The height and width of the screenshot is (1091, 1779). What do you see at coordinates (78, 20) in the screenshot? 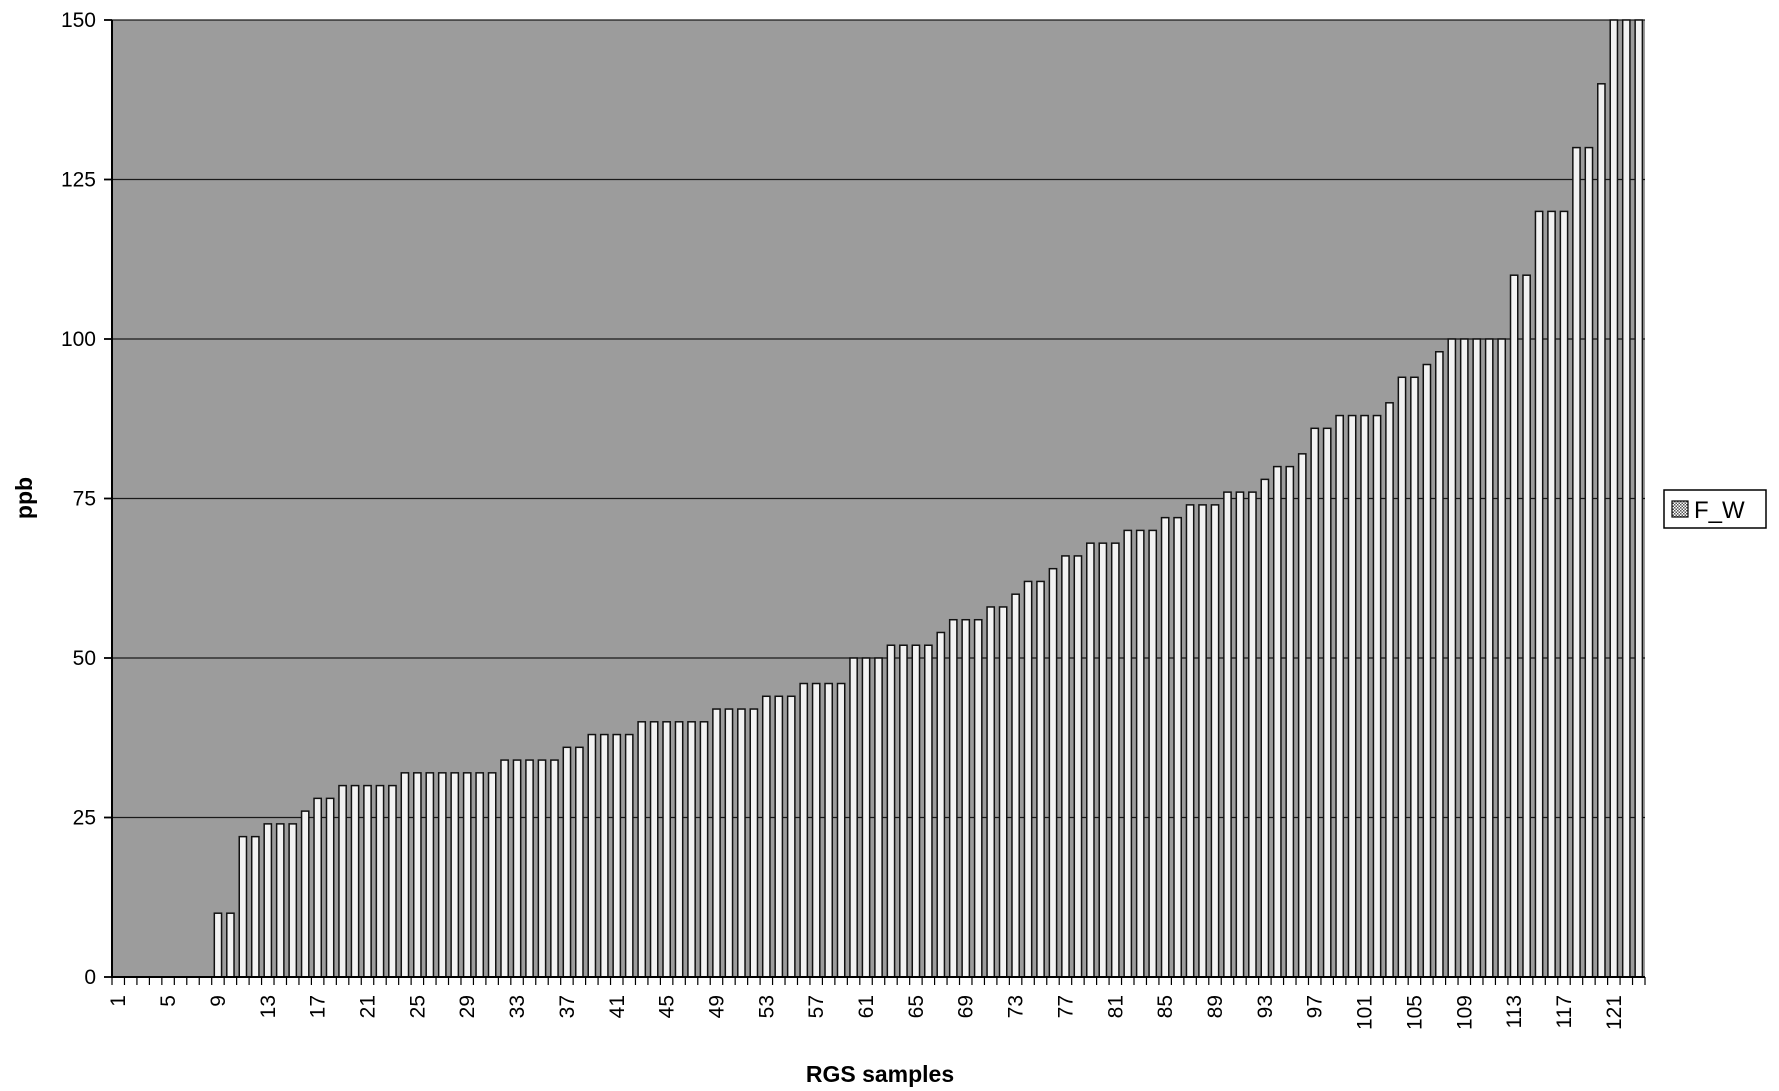
I see `y-tick-label: 150` at bounding box center [78, 20].